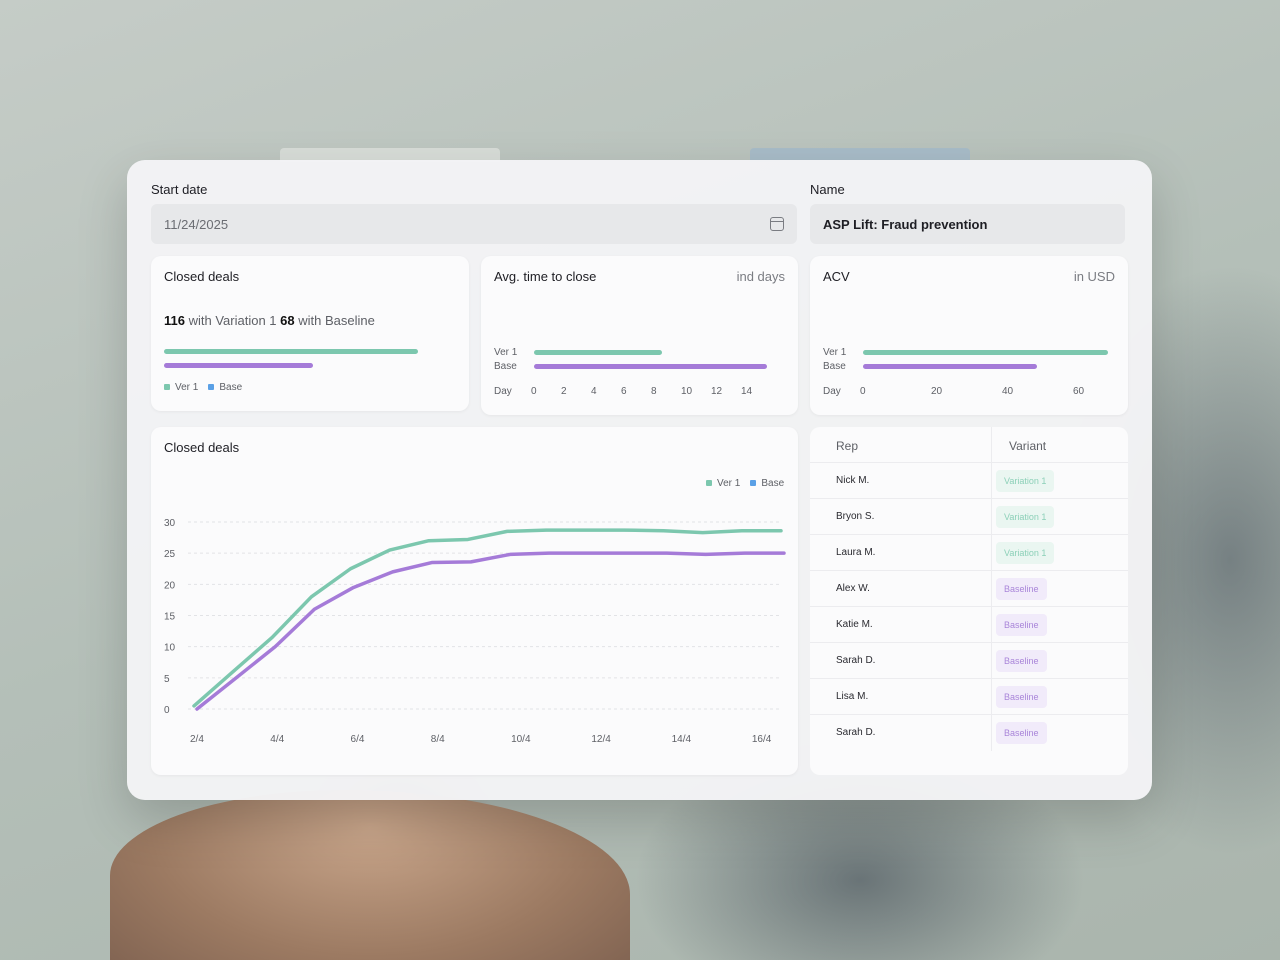 The image size is (1280, 960). What do you see at coordinates (187, 387) in the screenshot?
I see `legend-ver1-label: Ver 1` at bounding box center [187, 387].